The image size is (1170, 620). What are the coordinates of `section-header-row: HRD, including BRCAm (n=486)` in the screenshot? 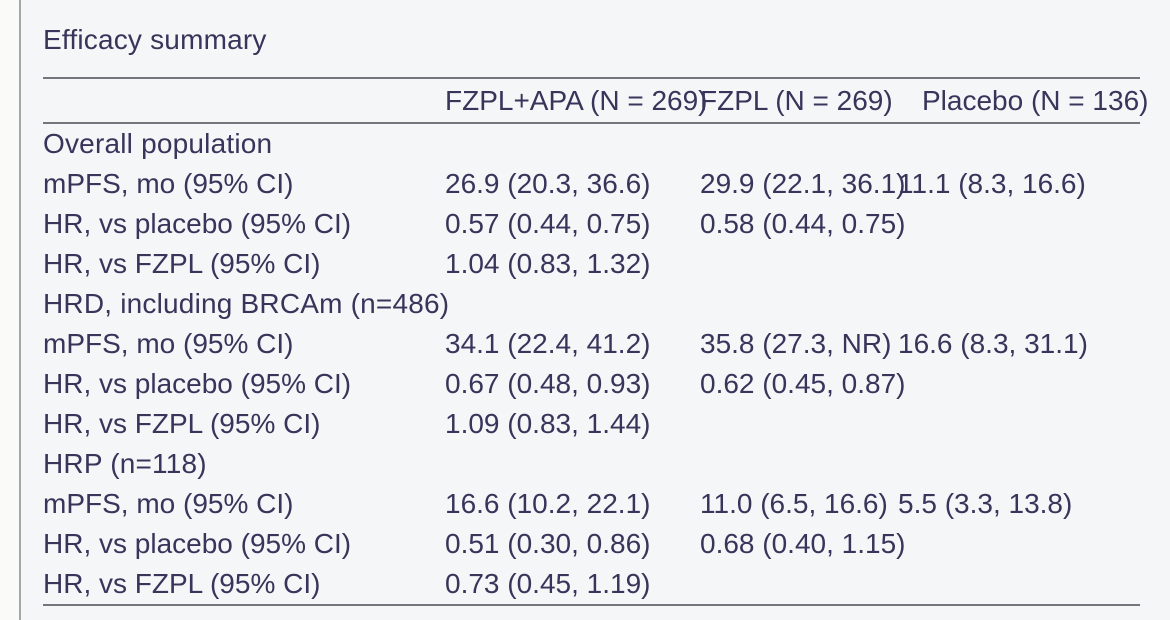 It's located at (591, 304).